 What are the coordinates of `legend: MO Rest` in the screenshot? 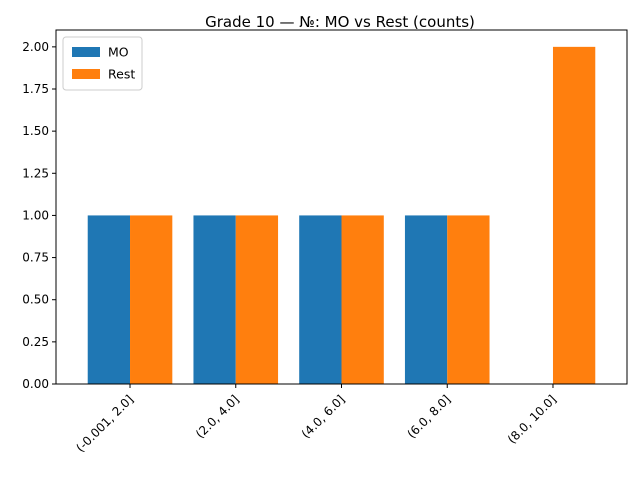 It's located at (102, 63).